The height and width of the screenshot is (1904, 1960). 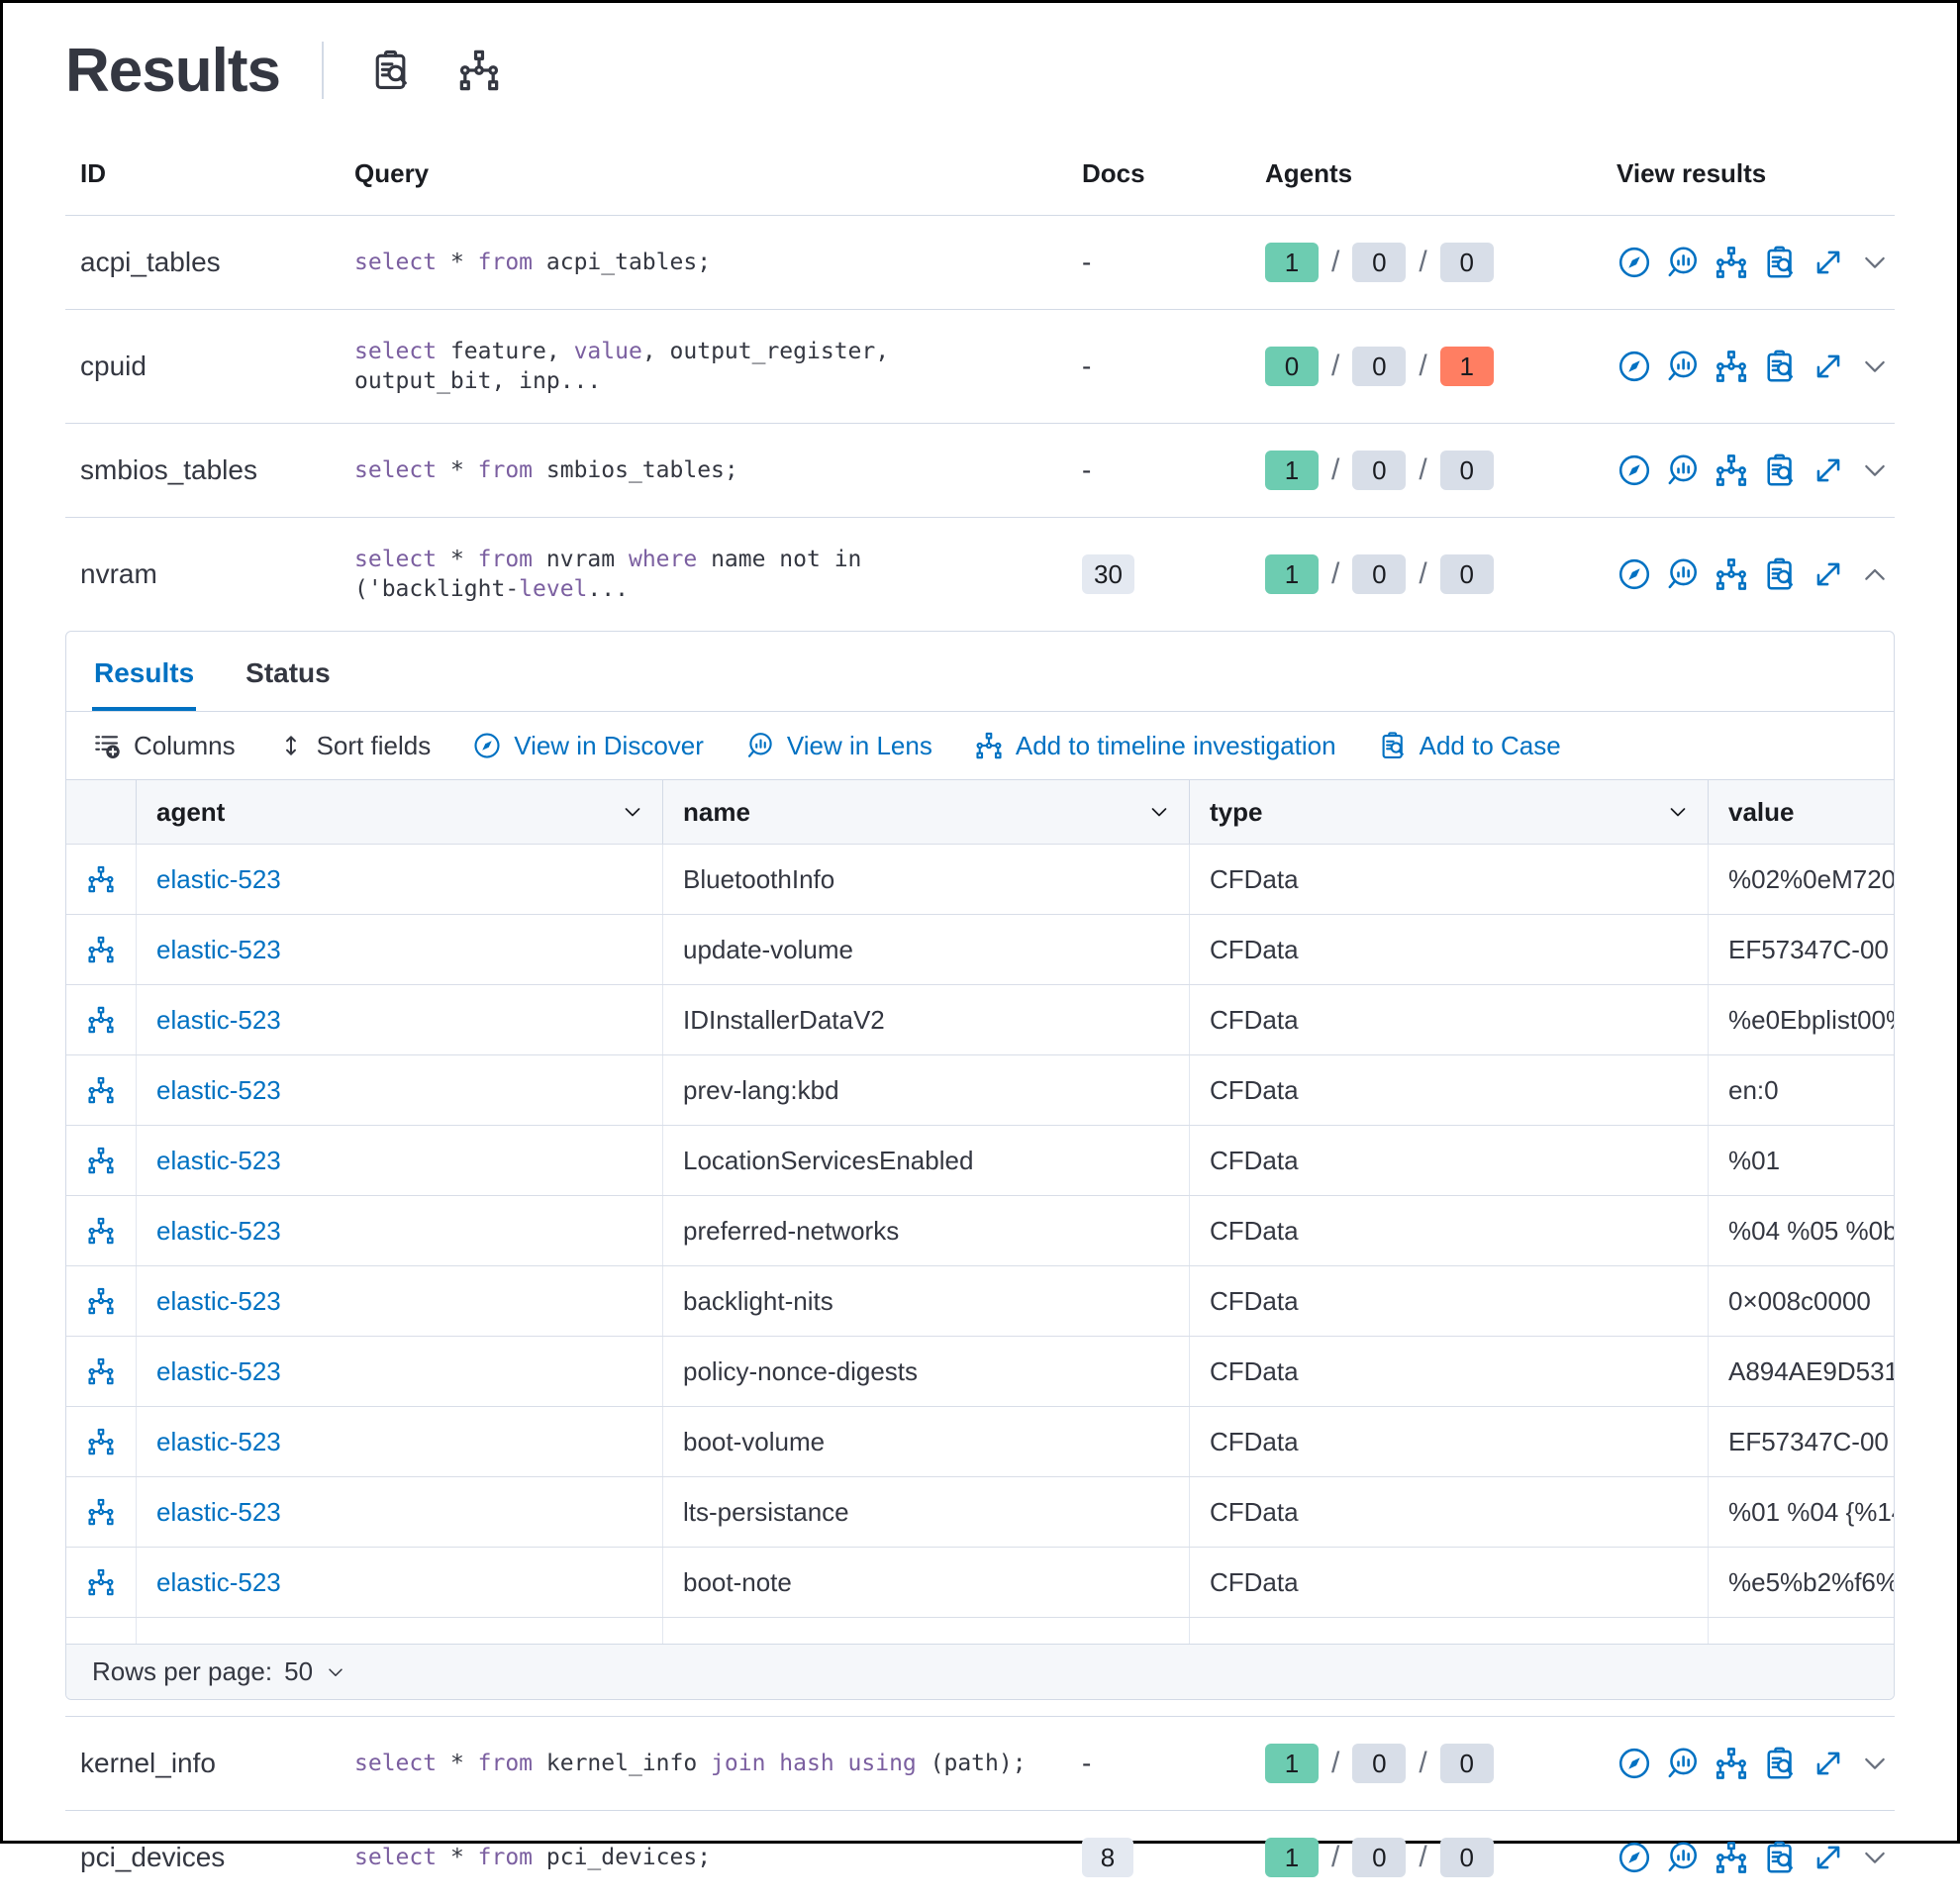 I want to click on collapse-row-button, so click(x=1875, y=574).